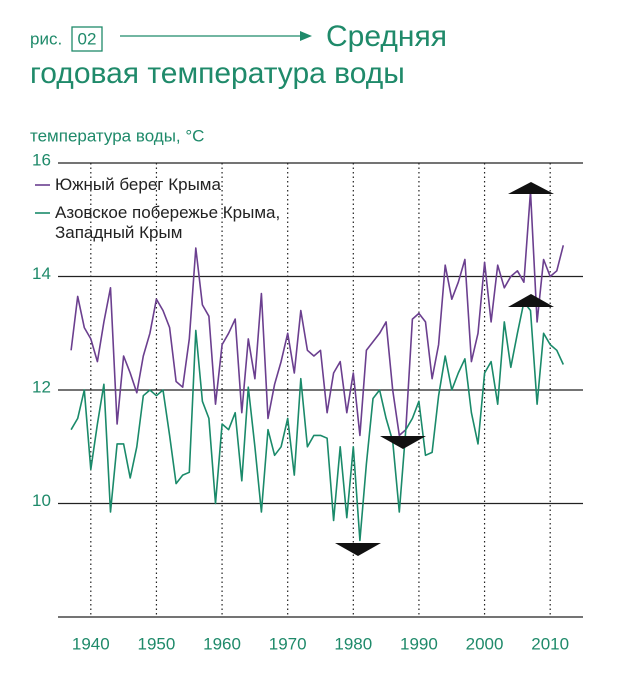 Image resolution: width=619 pixels, height=679 pixels. What do you see at coordinates (41, 273) in the screenshot?
I see `y-tick-label: 14` at bounding box center [41, 273].